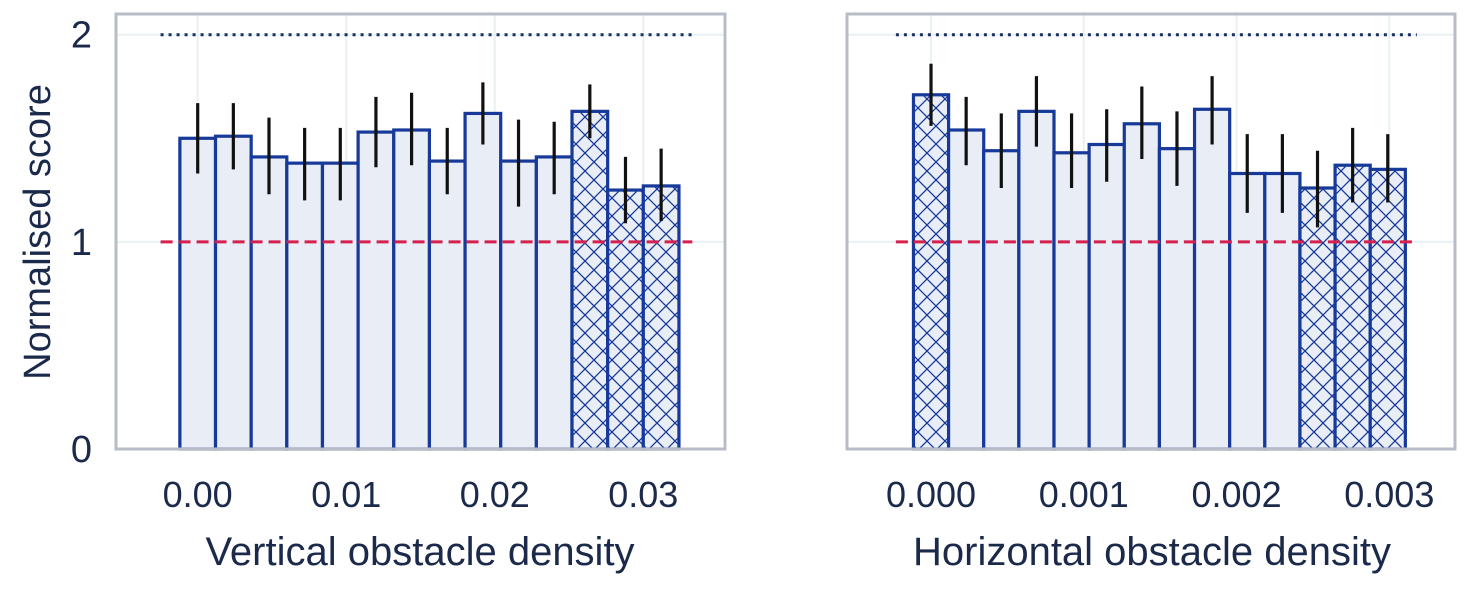 The width and height of the screenshot is (1469, 591). Describe the element at coordinates (1389, 494) in the screenshot. I see `x-tick-label: 0.003` at that location.